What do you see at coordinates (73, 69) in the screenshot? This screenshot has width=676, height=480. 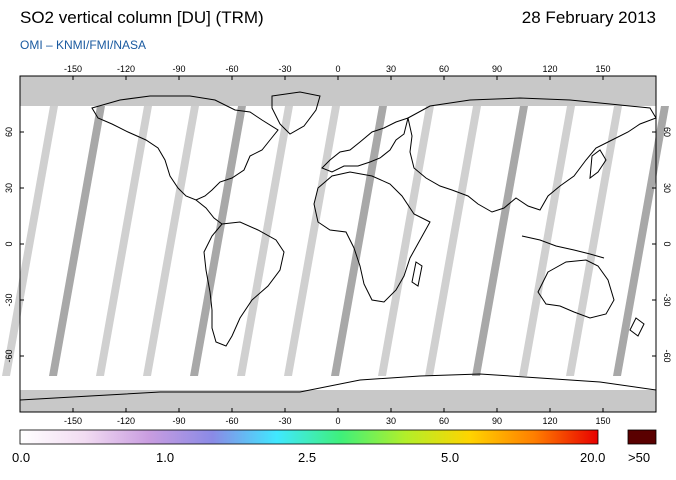 I see `lon-label-top: -150` at bounding box center [73, 69].